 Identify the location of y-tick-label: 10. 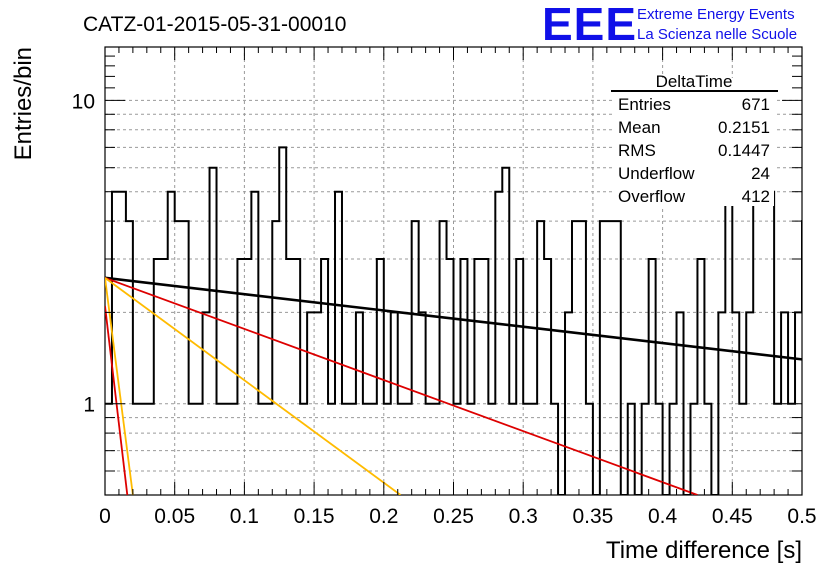
(83, 101).